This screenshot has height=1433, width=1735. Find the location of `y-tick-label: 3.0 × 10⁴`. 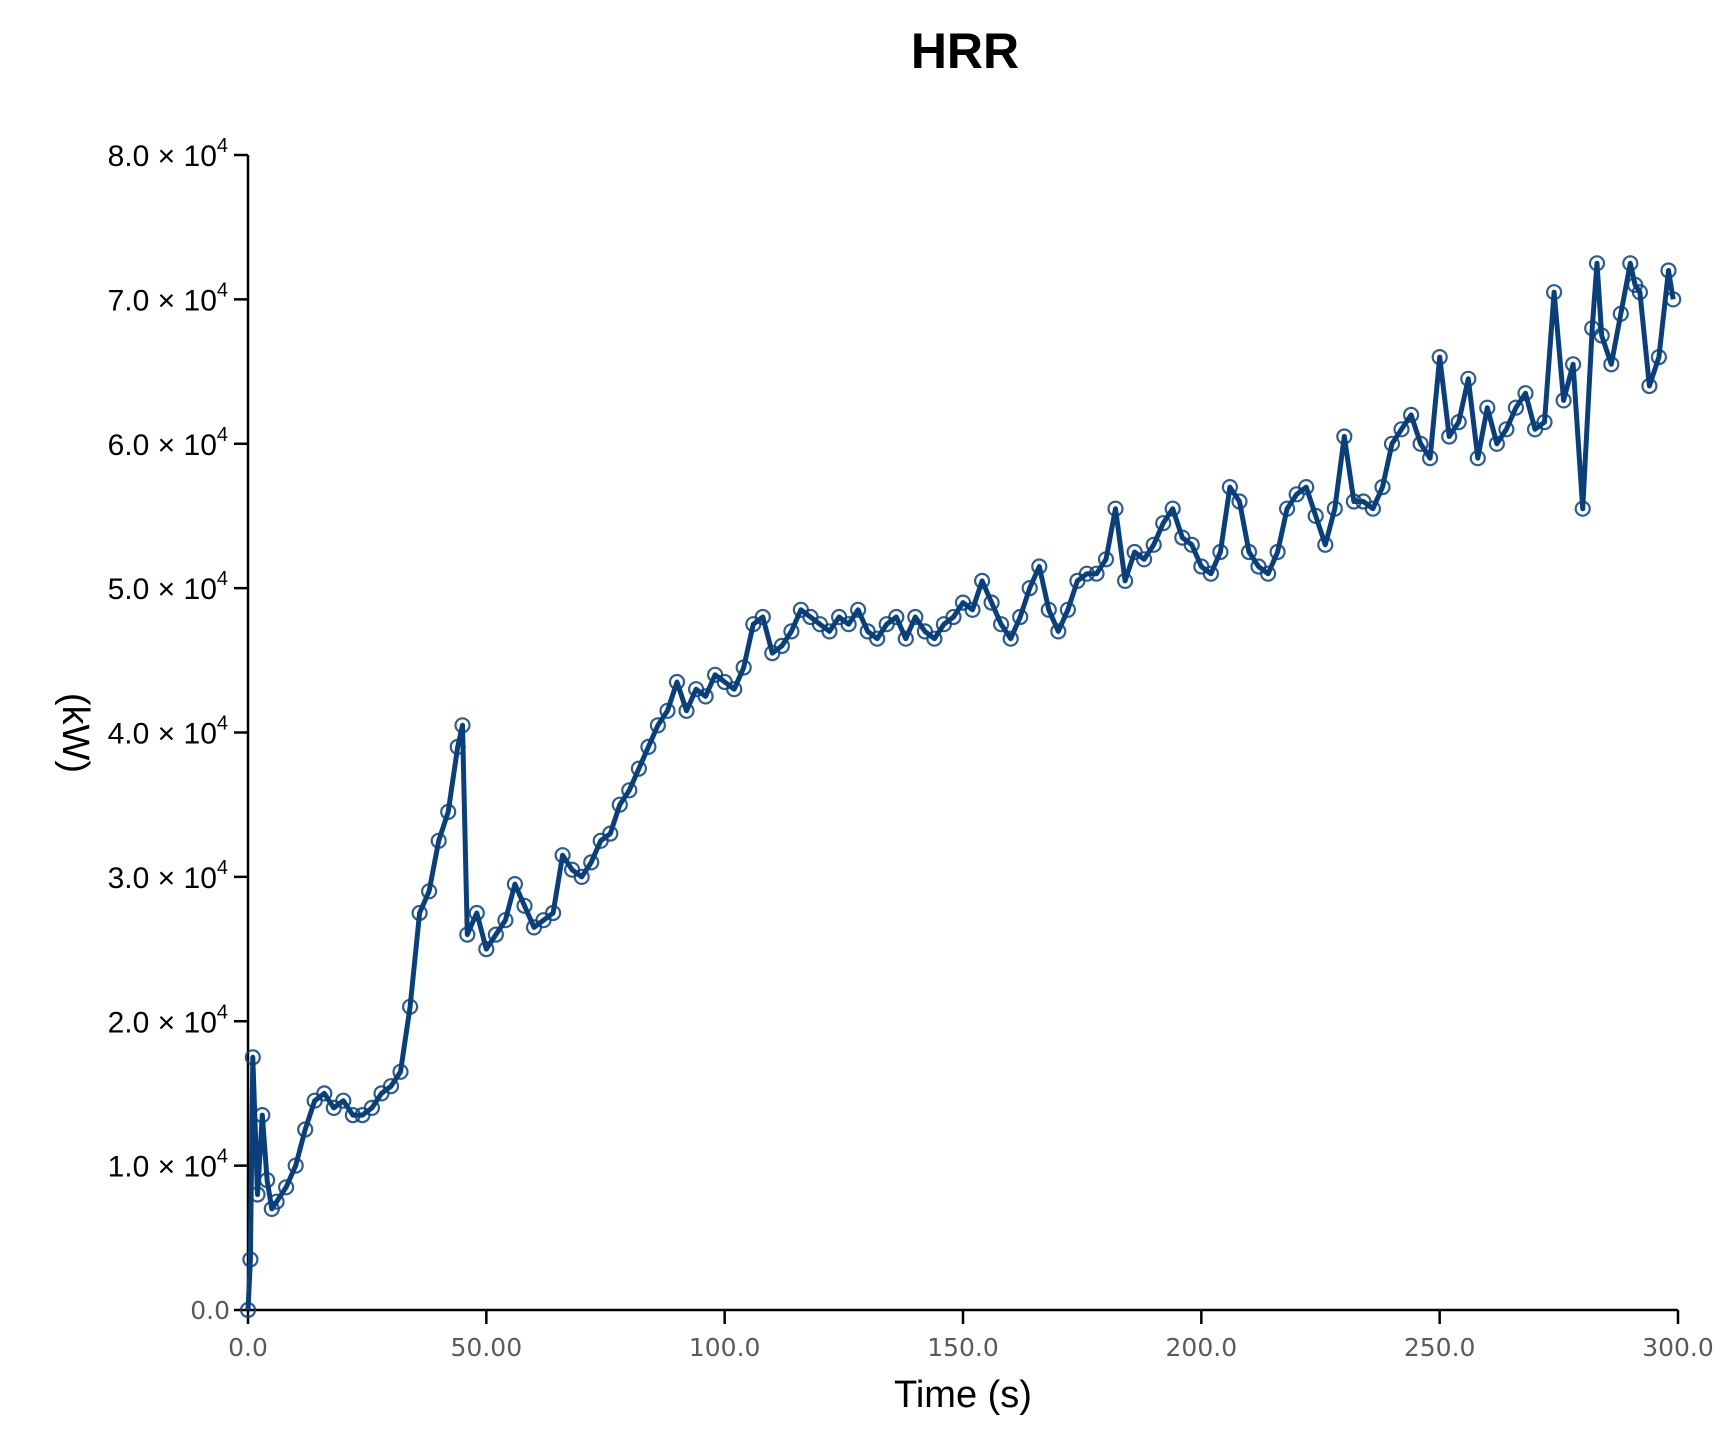

y-tick-label: 3.0 × 10⁴ is located at coordinates (168, 876).